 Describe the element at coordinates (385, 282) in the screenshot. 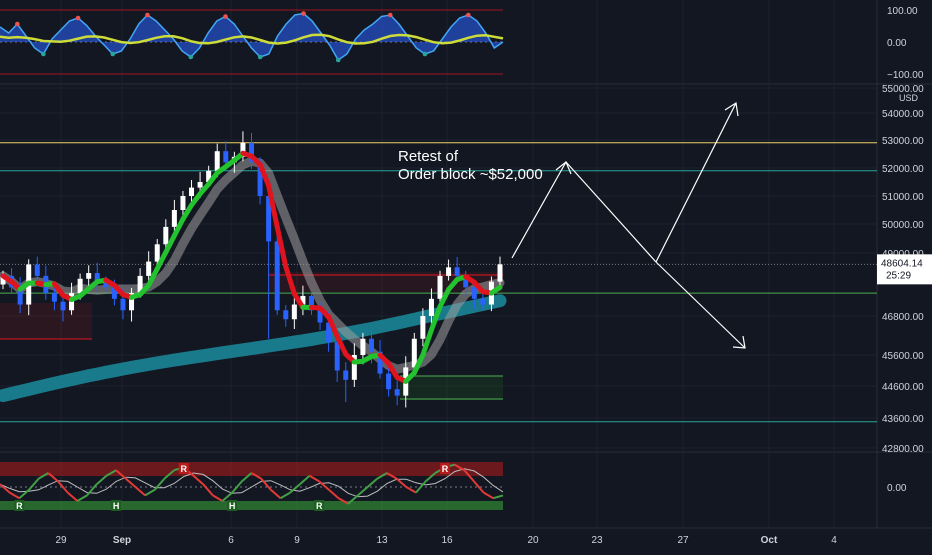

I see `order-block-zone-red-right` at that location.